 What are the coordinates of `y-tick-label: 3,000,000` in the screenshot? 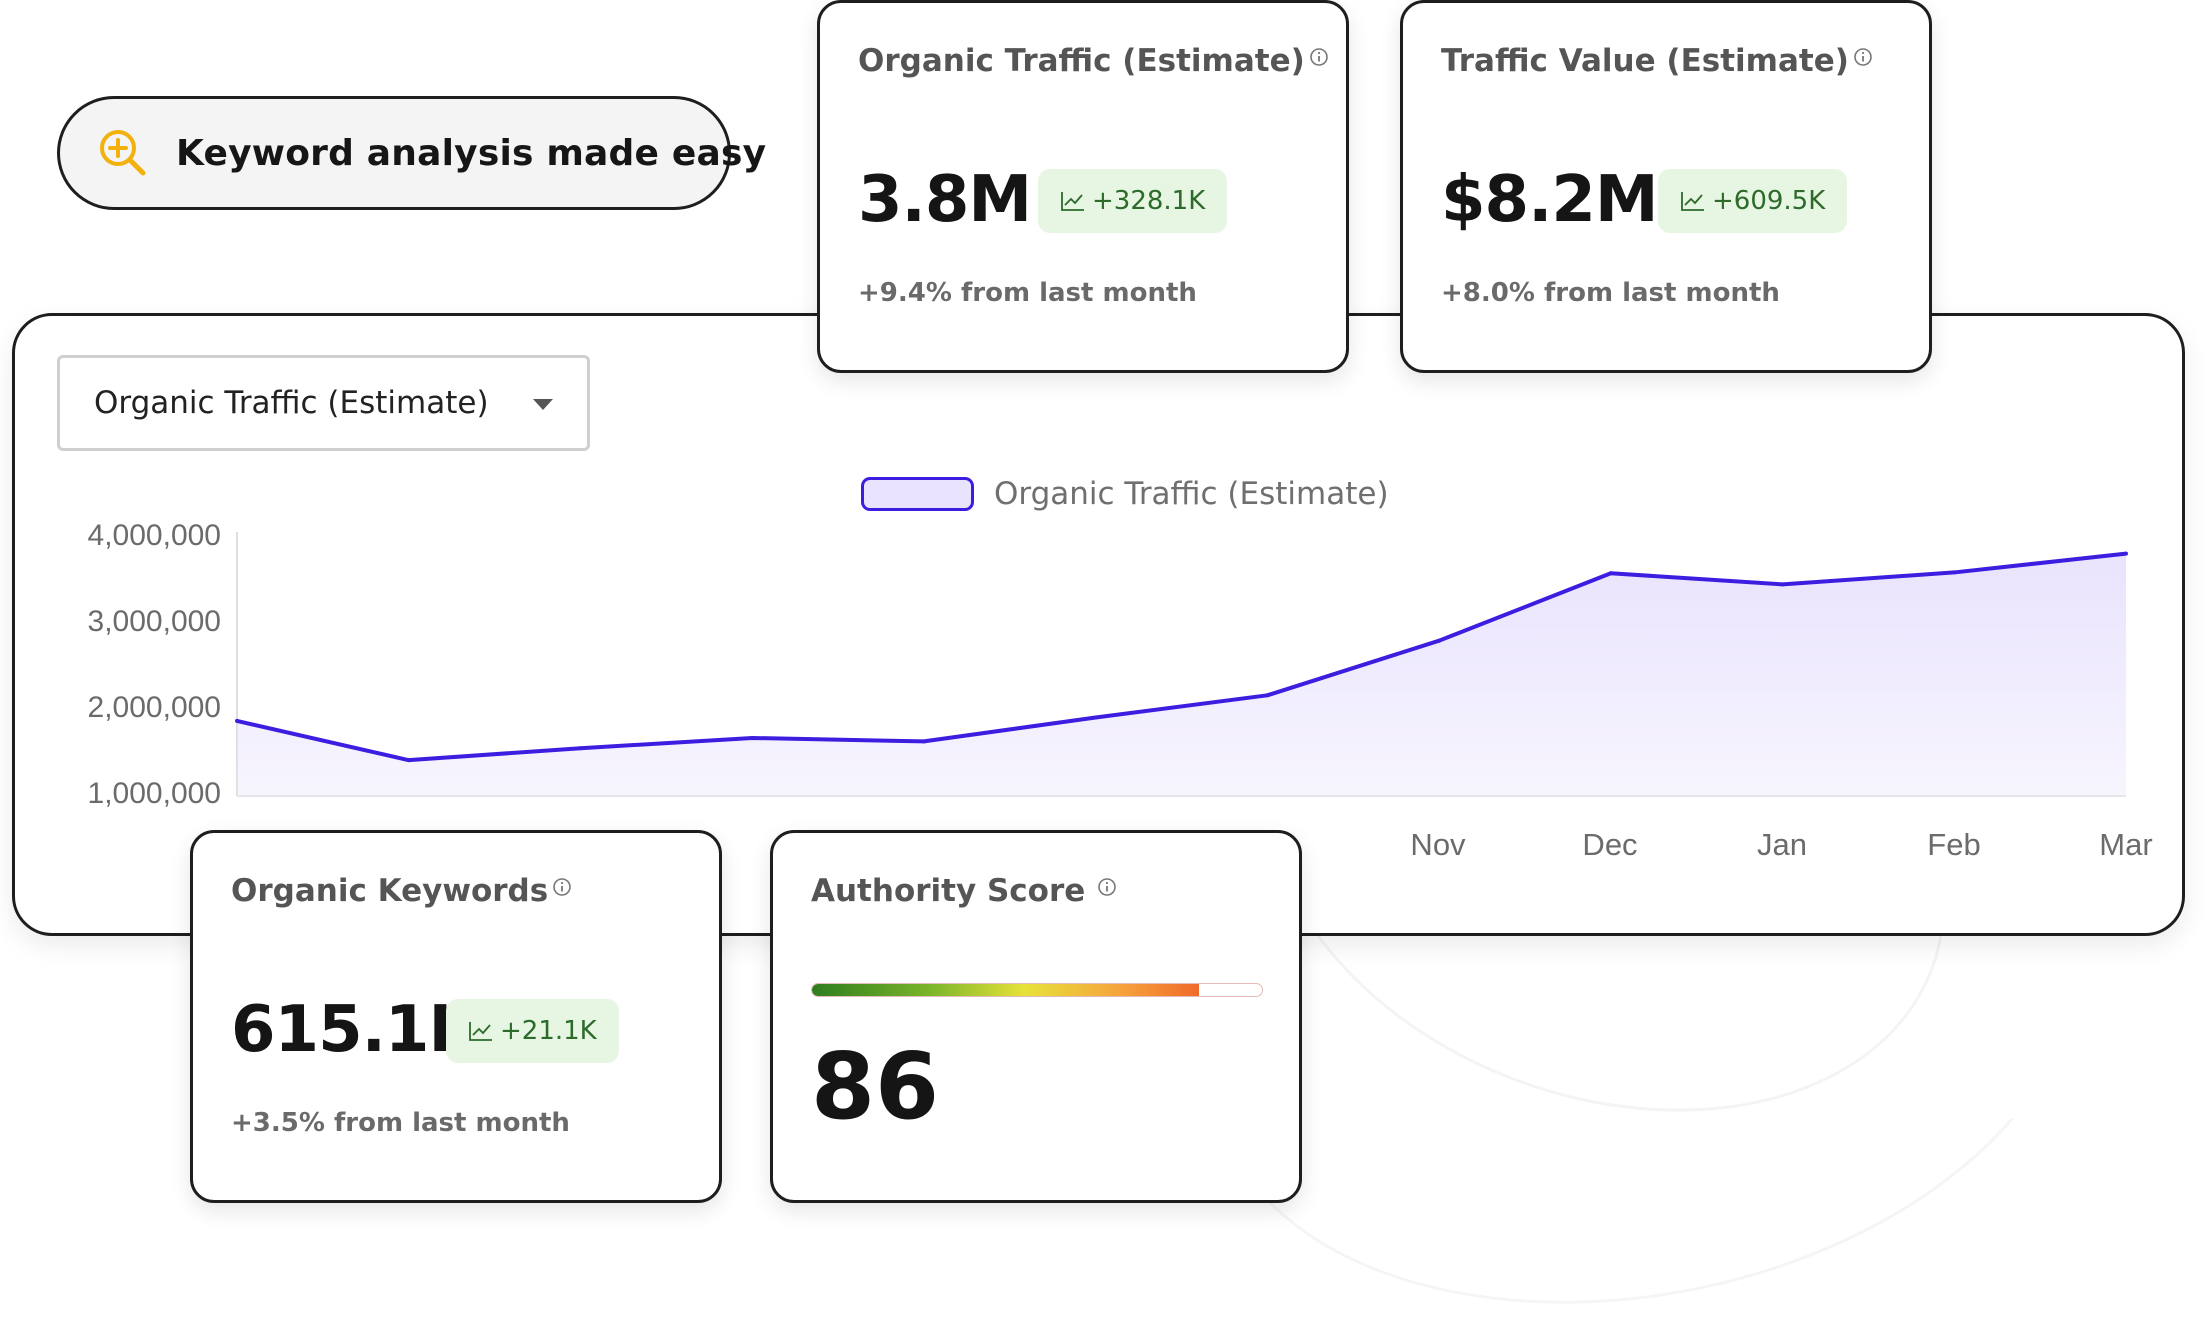 It's located at (154, 621).